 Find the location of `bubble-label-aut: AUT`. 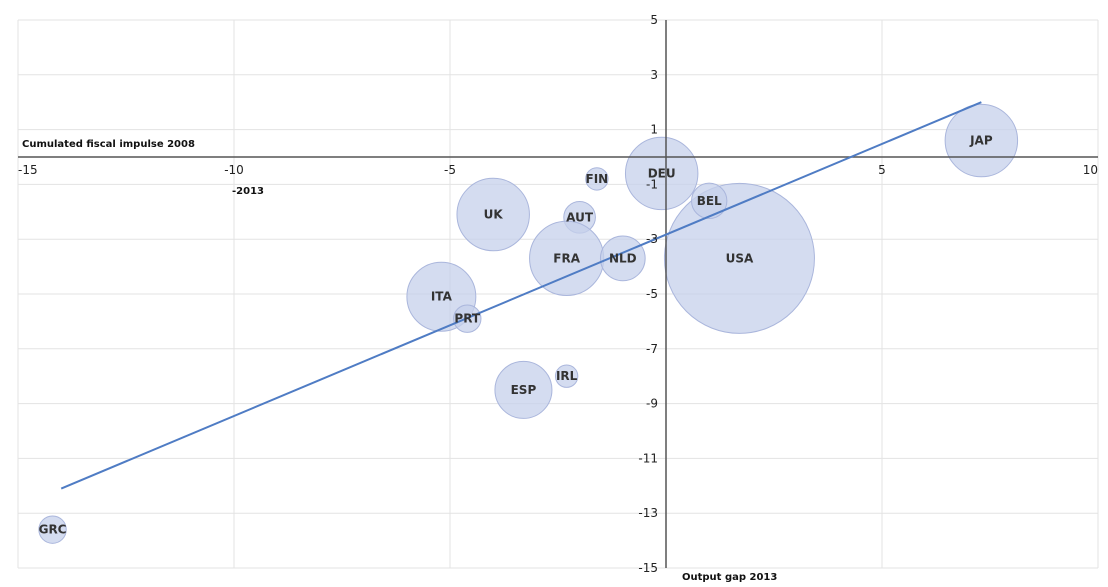

bubble-label-aut: AUT is located at coordinates (580, 217).